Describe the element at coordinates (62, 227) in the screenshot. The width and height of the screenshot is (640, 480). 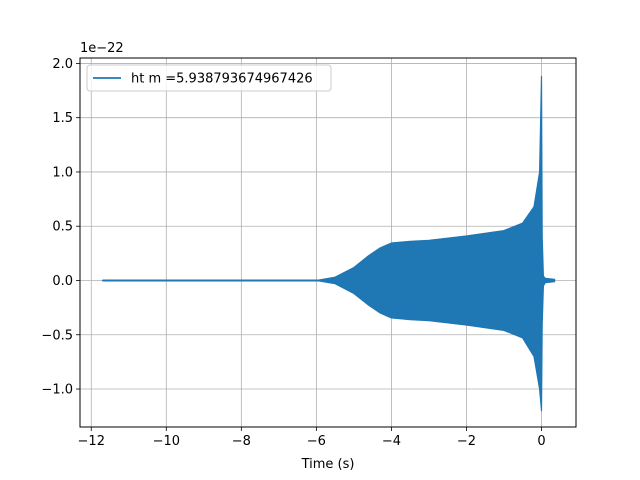
I see `y-tick-label: 0.5` at that location.